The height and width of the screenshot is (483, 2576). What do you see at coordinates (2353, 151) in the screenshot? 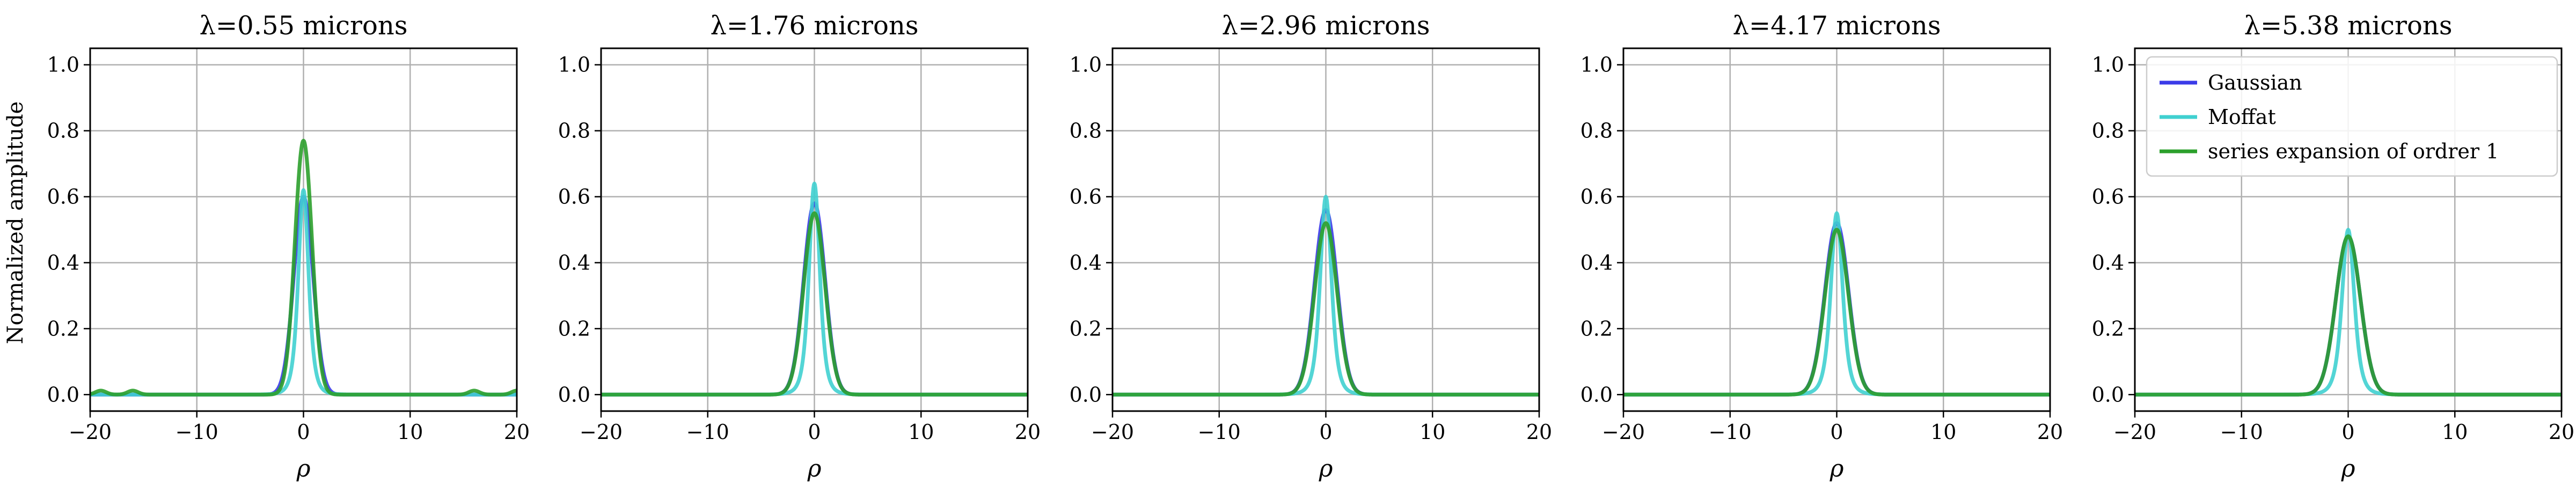
I see `legend-entry: series expansion of ordrer 1` at bounding box center [2353, 151].